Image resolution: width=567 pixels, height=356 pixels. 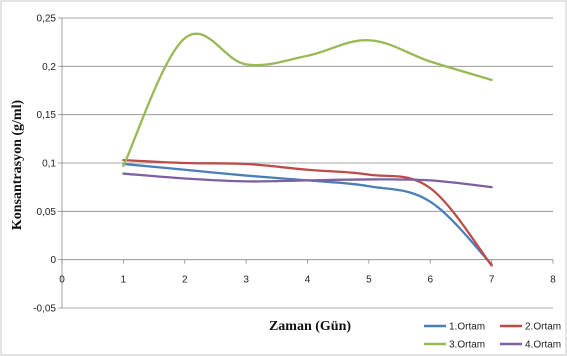 I want to click on x-axis-label: Zaman (Gün), so click(x=310, y=326).